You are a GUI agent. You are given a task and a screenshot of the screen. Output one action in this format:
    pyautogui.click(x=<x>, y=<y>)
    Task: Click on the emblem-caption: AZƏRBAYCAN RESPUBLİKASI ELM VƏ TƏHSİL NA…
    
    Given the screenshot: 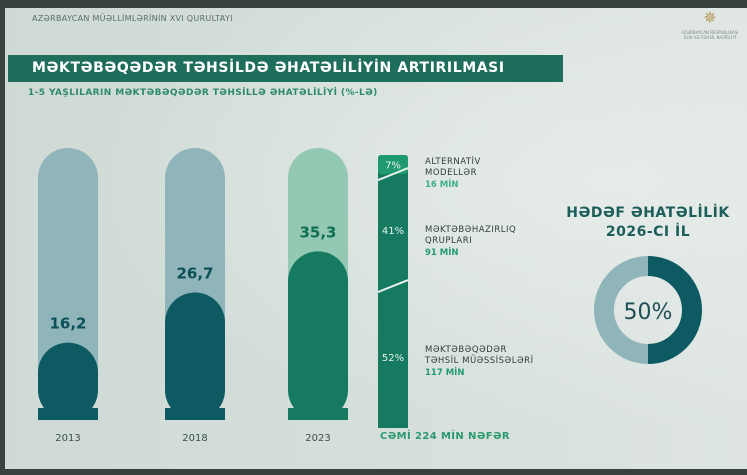 What is the action you would take?
    pyautogui.click(x=710, y=35)
    